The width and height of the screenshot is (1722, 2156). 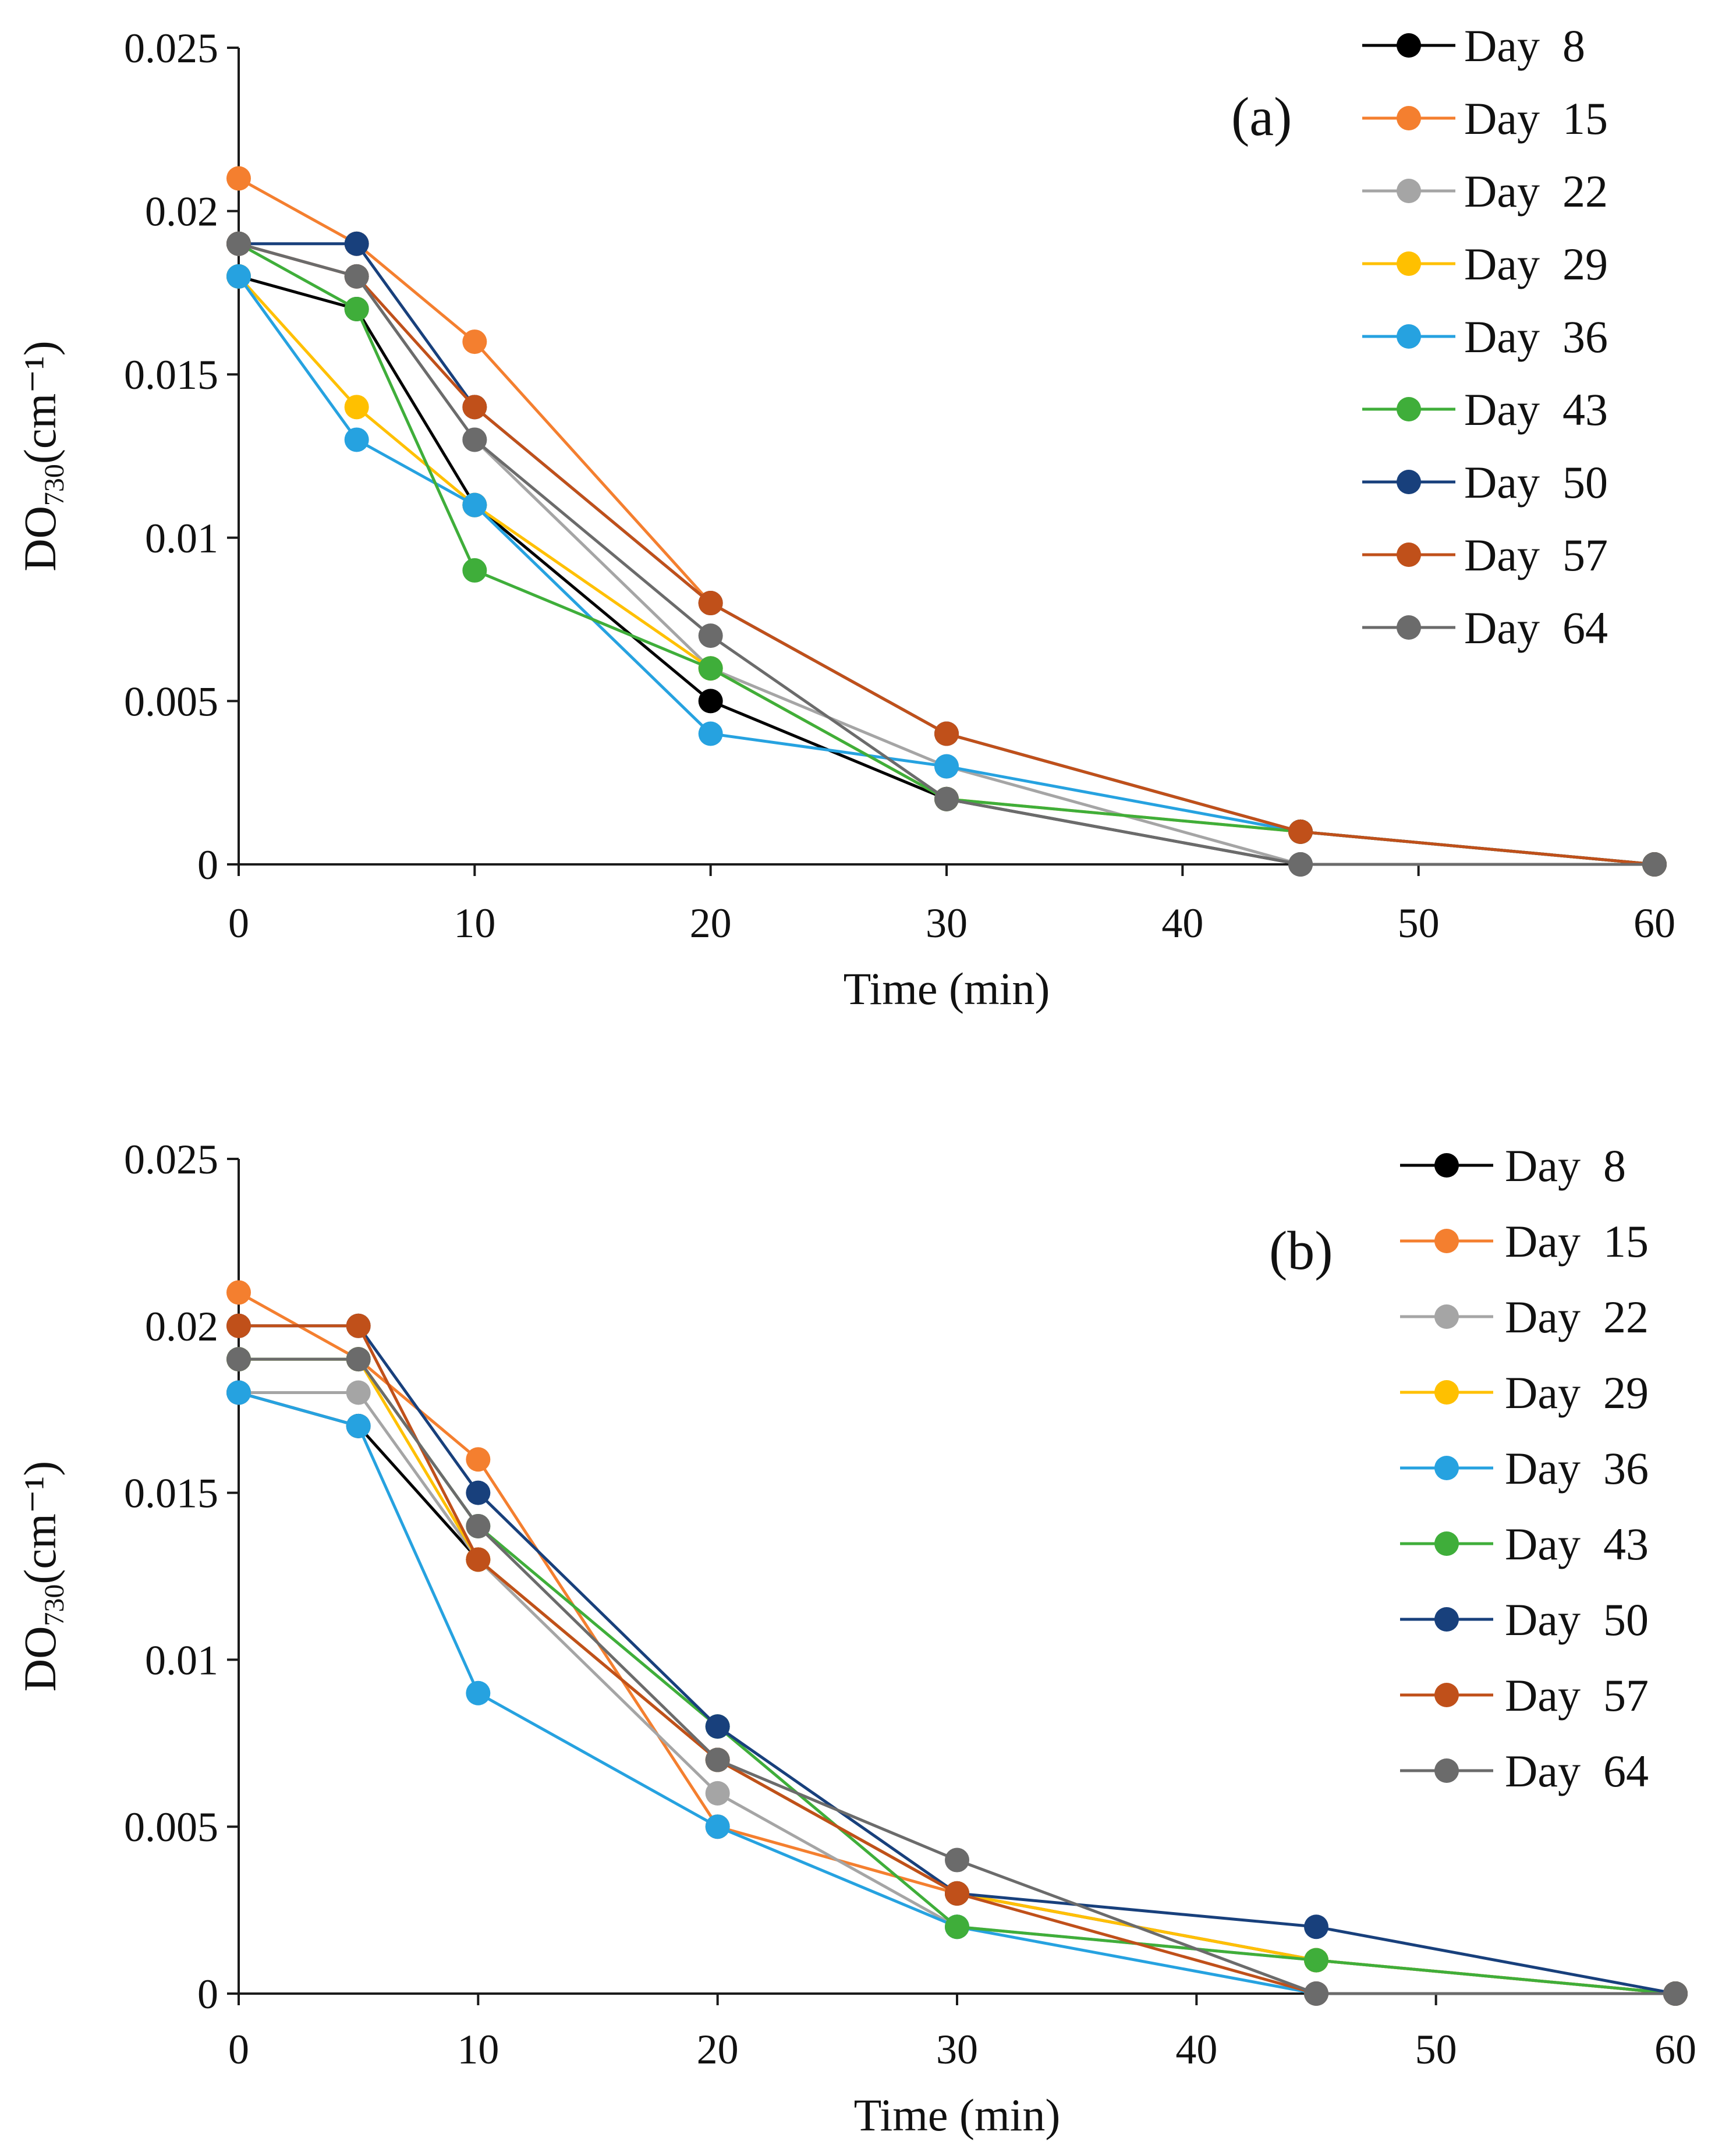 What do you see at coordinates (182, 538) in the screenshot?
I see `y-tick-label-a: 0.01` at bounding box center [182, 538].